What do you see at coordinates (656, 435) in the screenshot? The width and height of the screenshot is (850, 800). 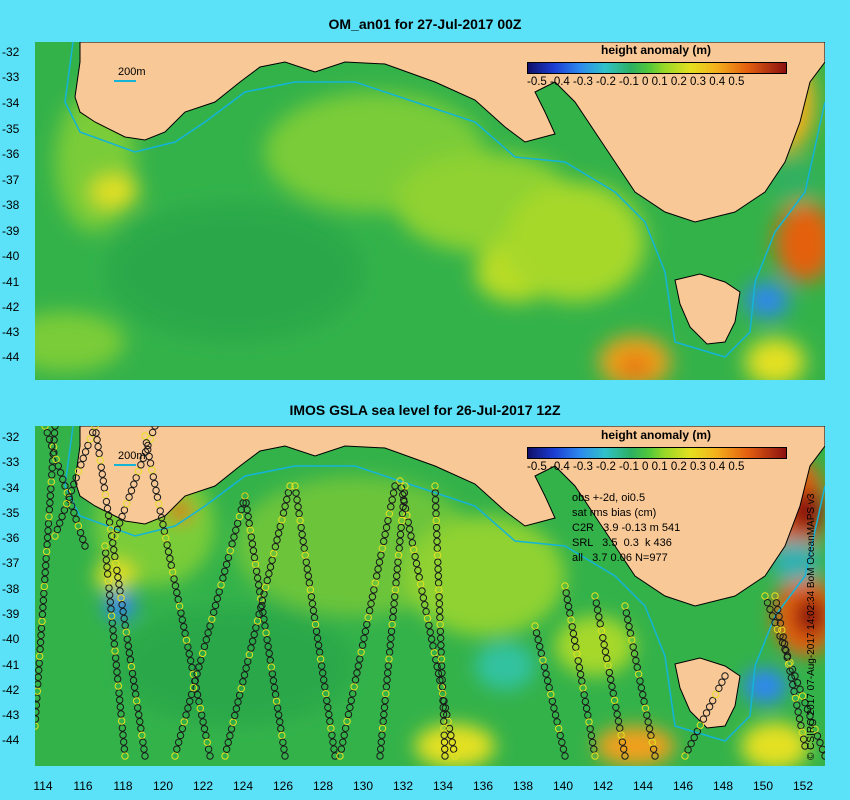 I see `bottom-colorbar-title: height anomaly (m)` at bounding box center [656, 435].